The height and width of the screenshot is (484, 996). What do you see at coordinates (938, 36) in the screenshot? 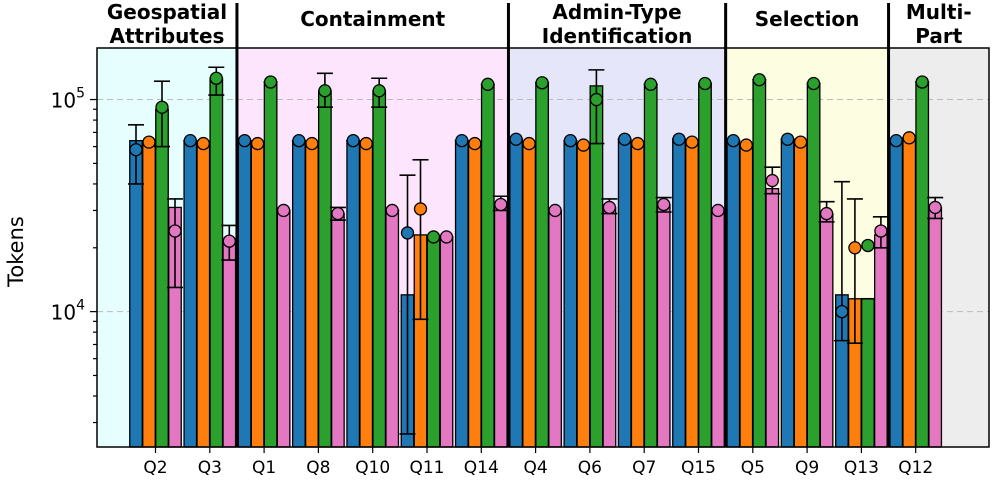
I see `group-title: Part` at bounding box center [938, 36].